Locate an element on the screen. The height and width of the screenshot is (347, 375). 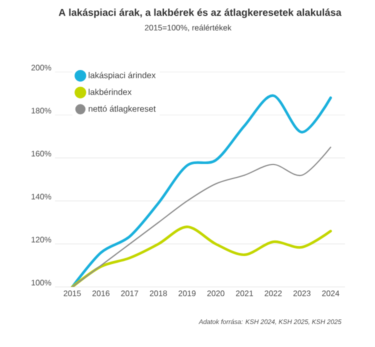
x-tick-label: 2023 is located at coordinates (301, 293).